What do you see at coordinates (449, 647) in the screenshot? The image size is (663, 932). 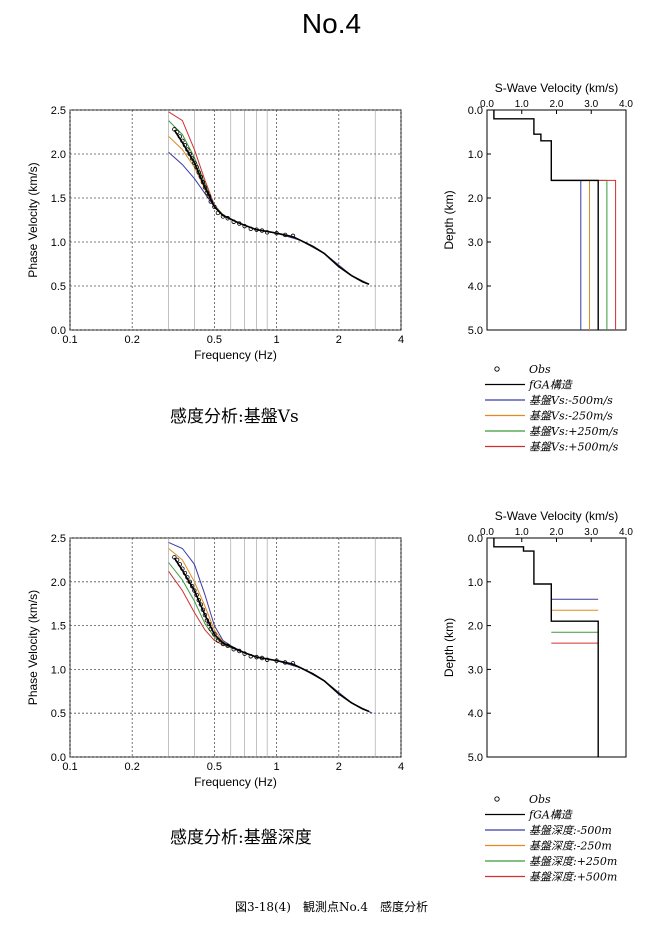 I see `y-axis-label: Depth (km)` at bounding box center [449, 647].